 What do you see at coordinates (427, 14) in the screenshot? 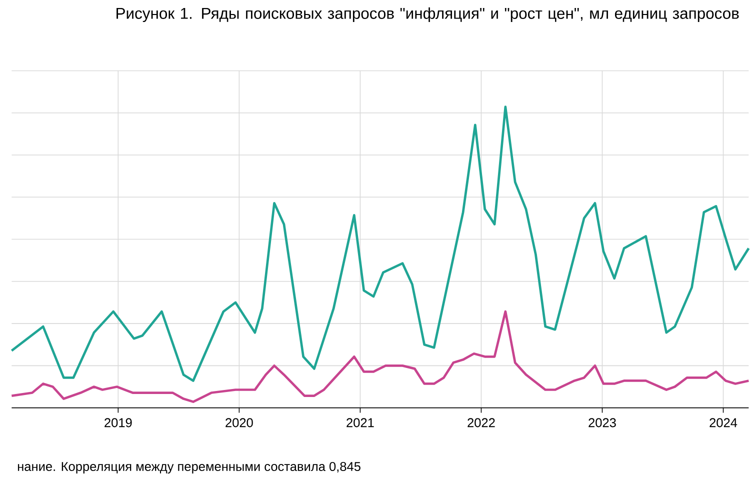
I see `chart-title: Рисунок 1. Ряды поисковых запросов "инфляция" и "рост цен", мл единиц запросов` at bounding box center [427, 14].